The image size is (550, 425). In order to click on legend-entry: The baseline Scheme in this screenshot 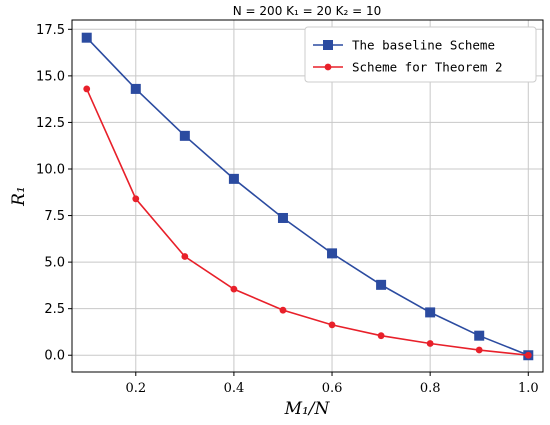, I will do `click(404, 45)`.